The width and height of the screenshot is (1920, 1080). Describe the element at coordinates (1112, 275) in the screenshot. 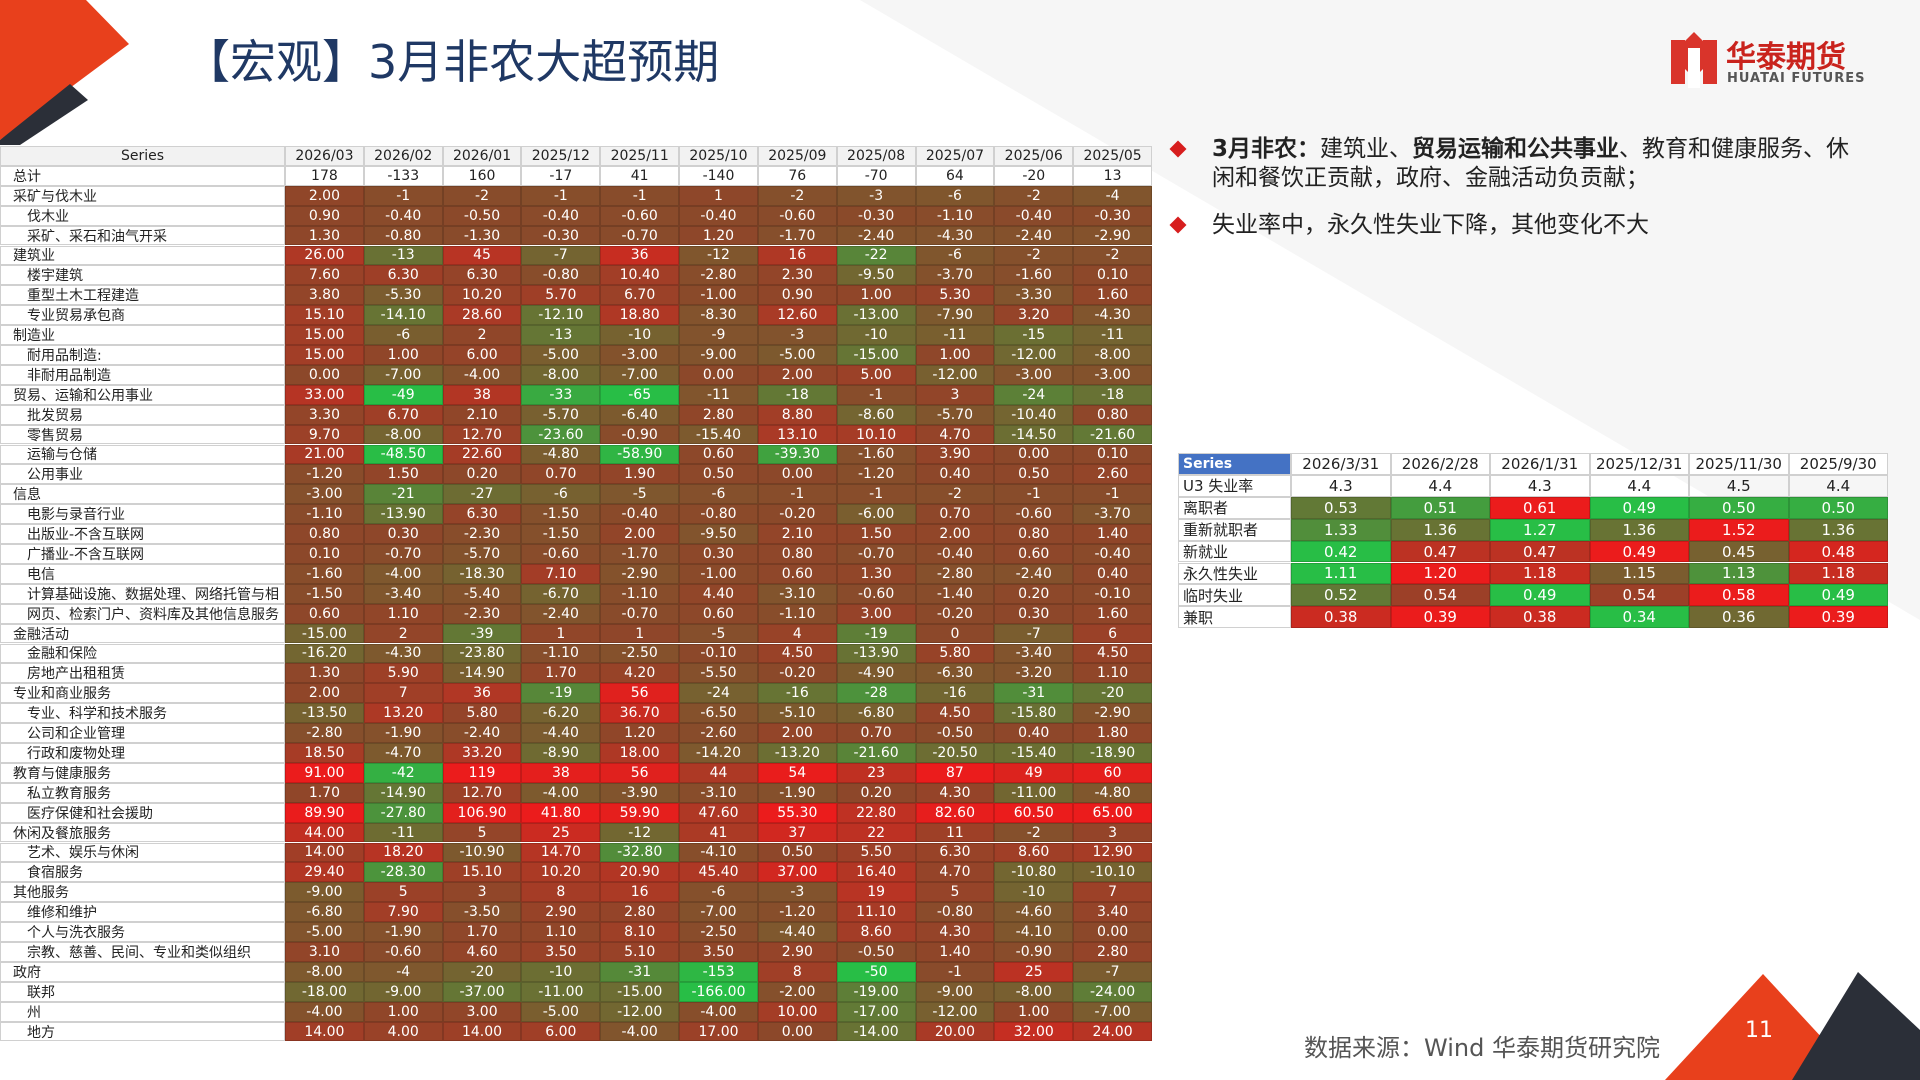

I see `data-cell: 0.10` at that location.